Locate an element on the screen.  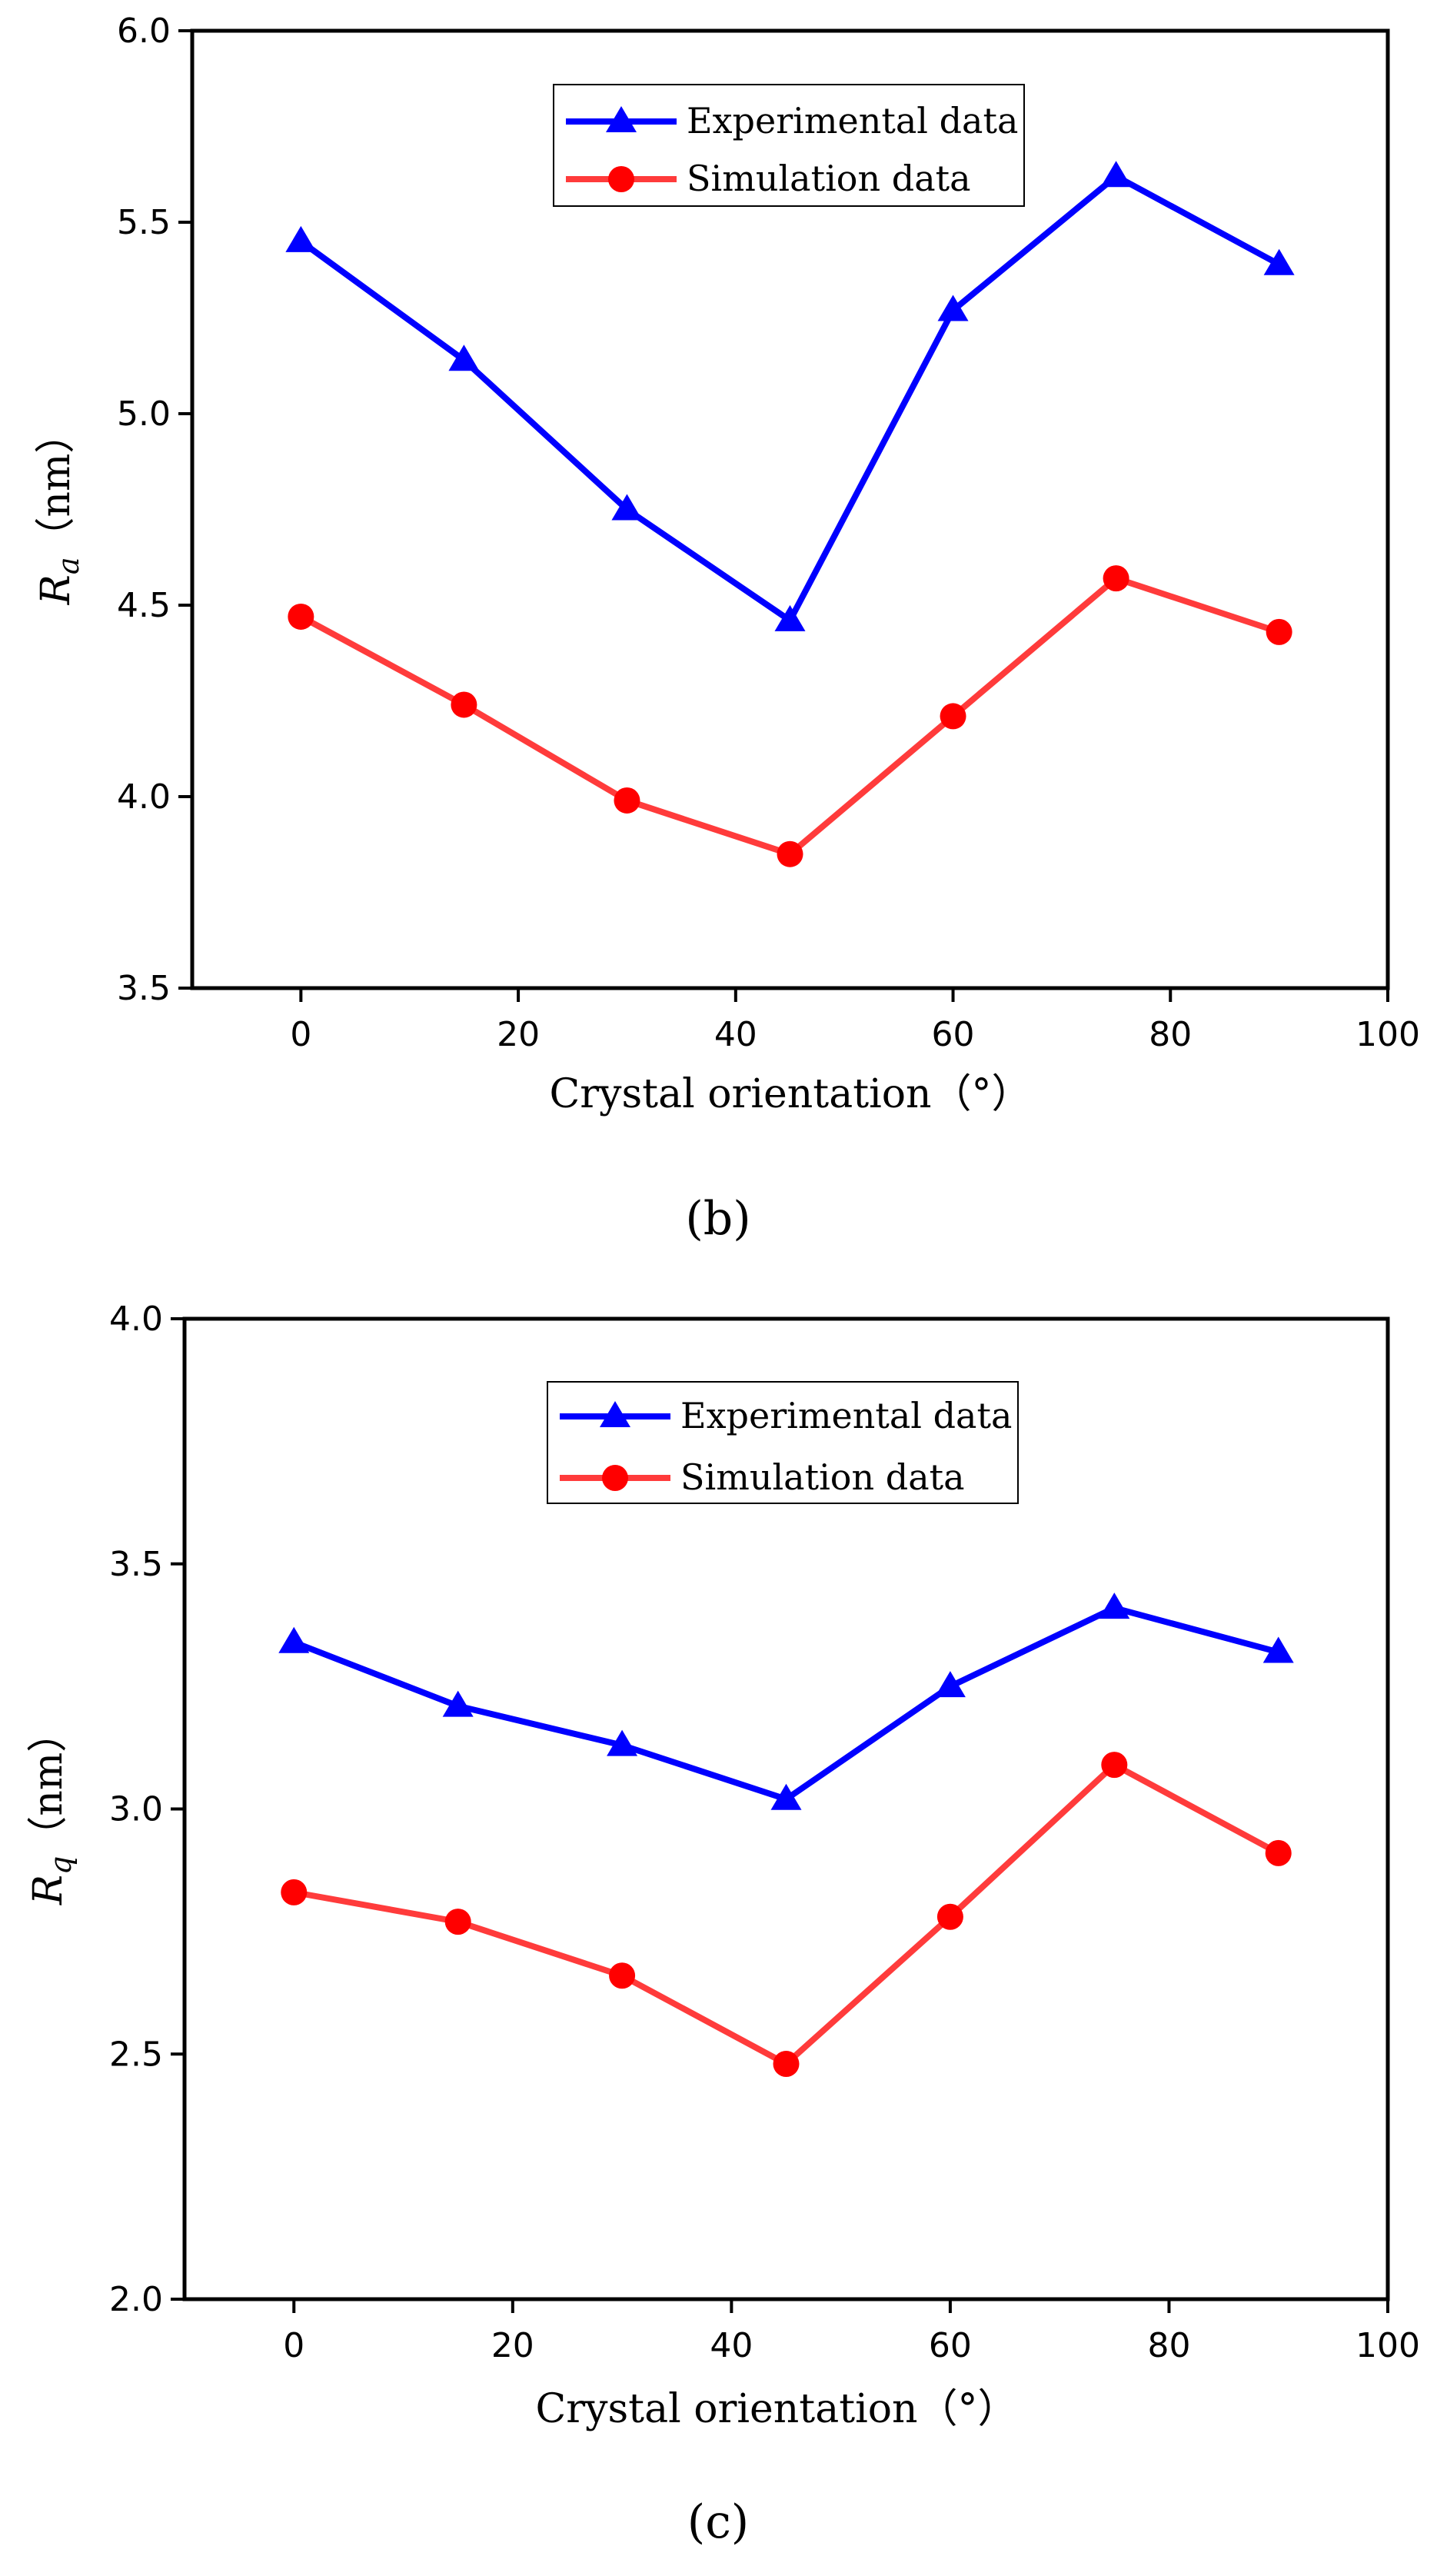
y-axis-title: Ra（nm） is located at coordinates (59, 510).